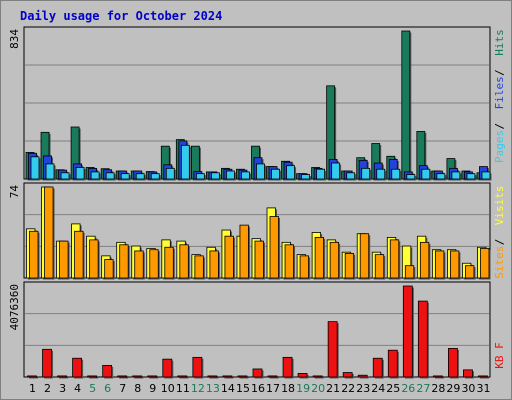 This screenshot has height=400, width=512. Describe the element at coordinates (152, 388) in the screenshot. I see `x-tick-label: 9` at that location.